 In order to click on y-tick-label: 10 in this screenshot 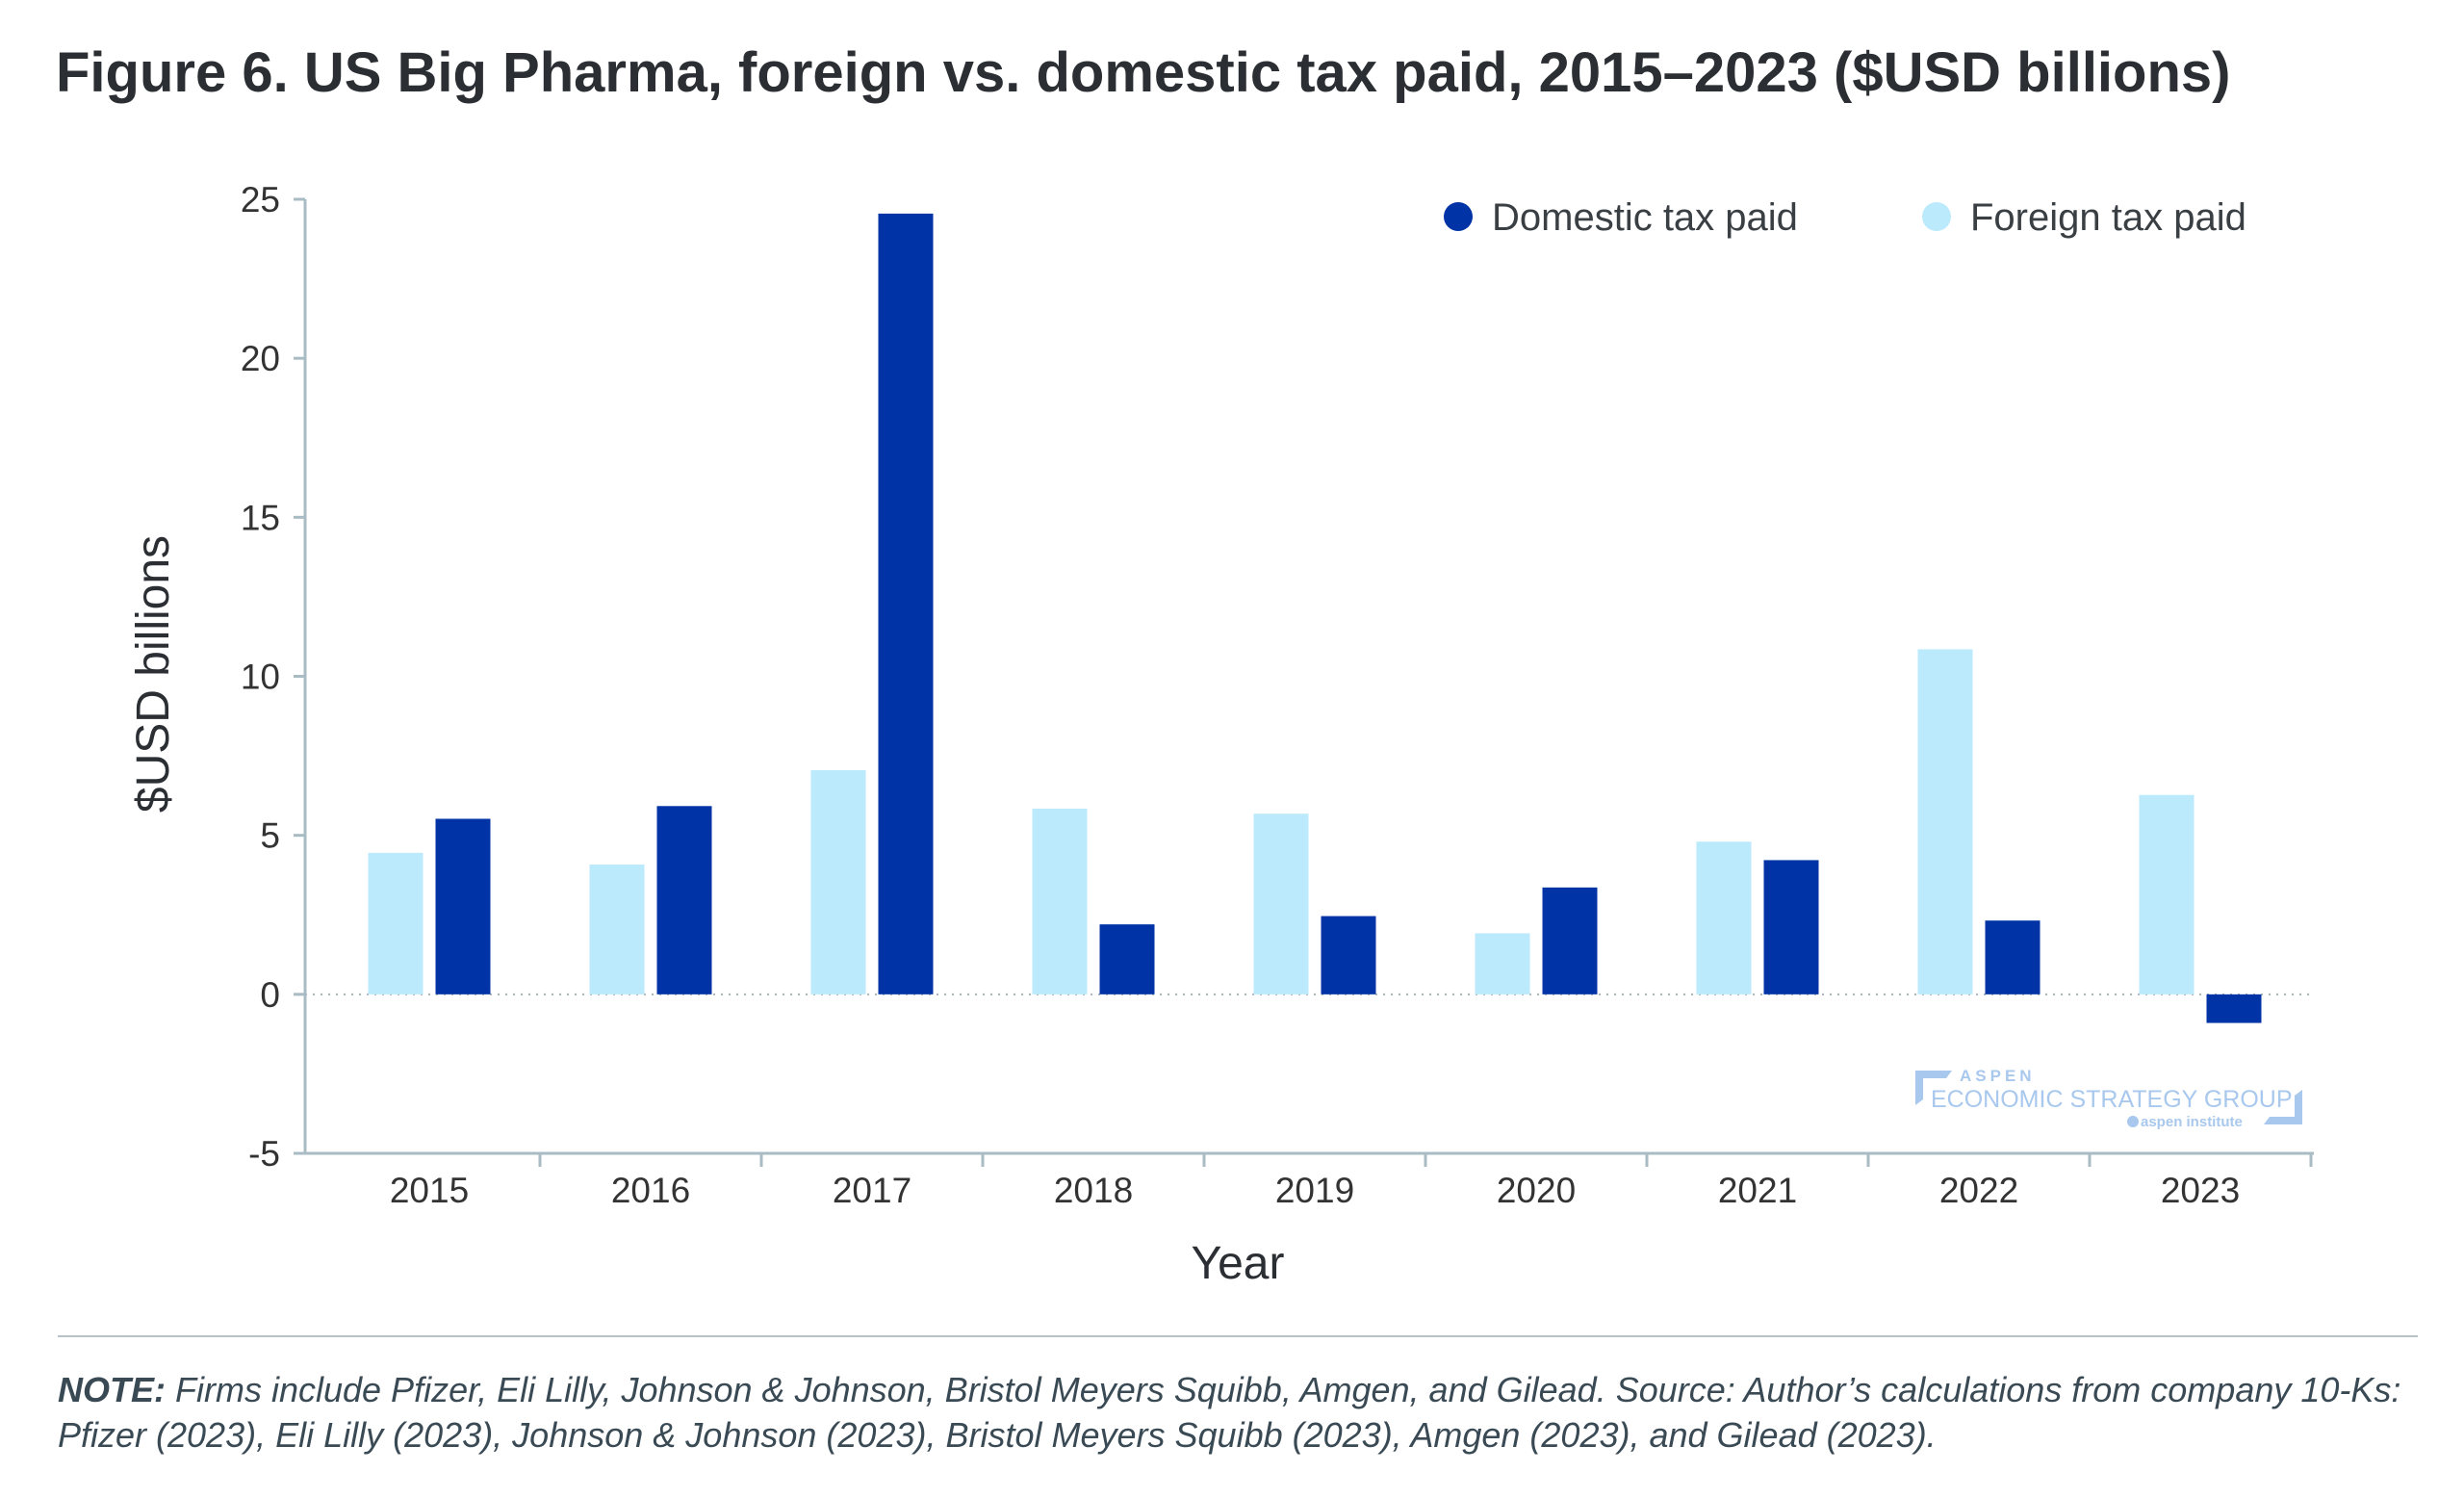, I will do `click(260, 678)`.